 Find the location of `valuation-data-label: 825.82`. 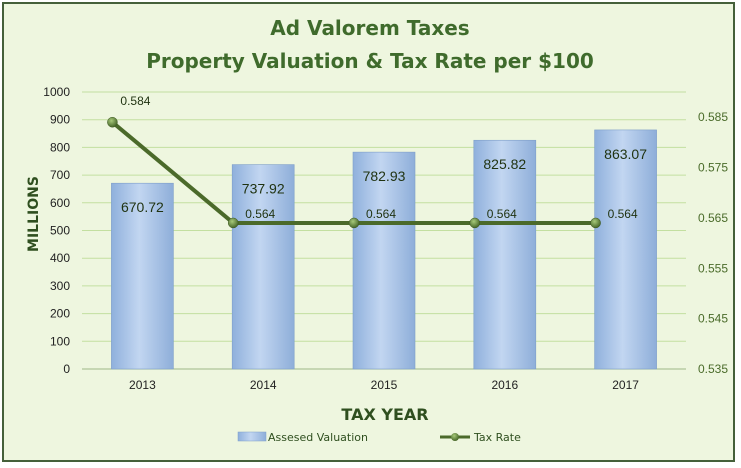

valuation-data-label: 825.82 is located at coordinates (504, 164).